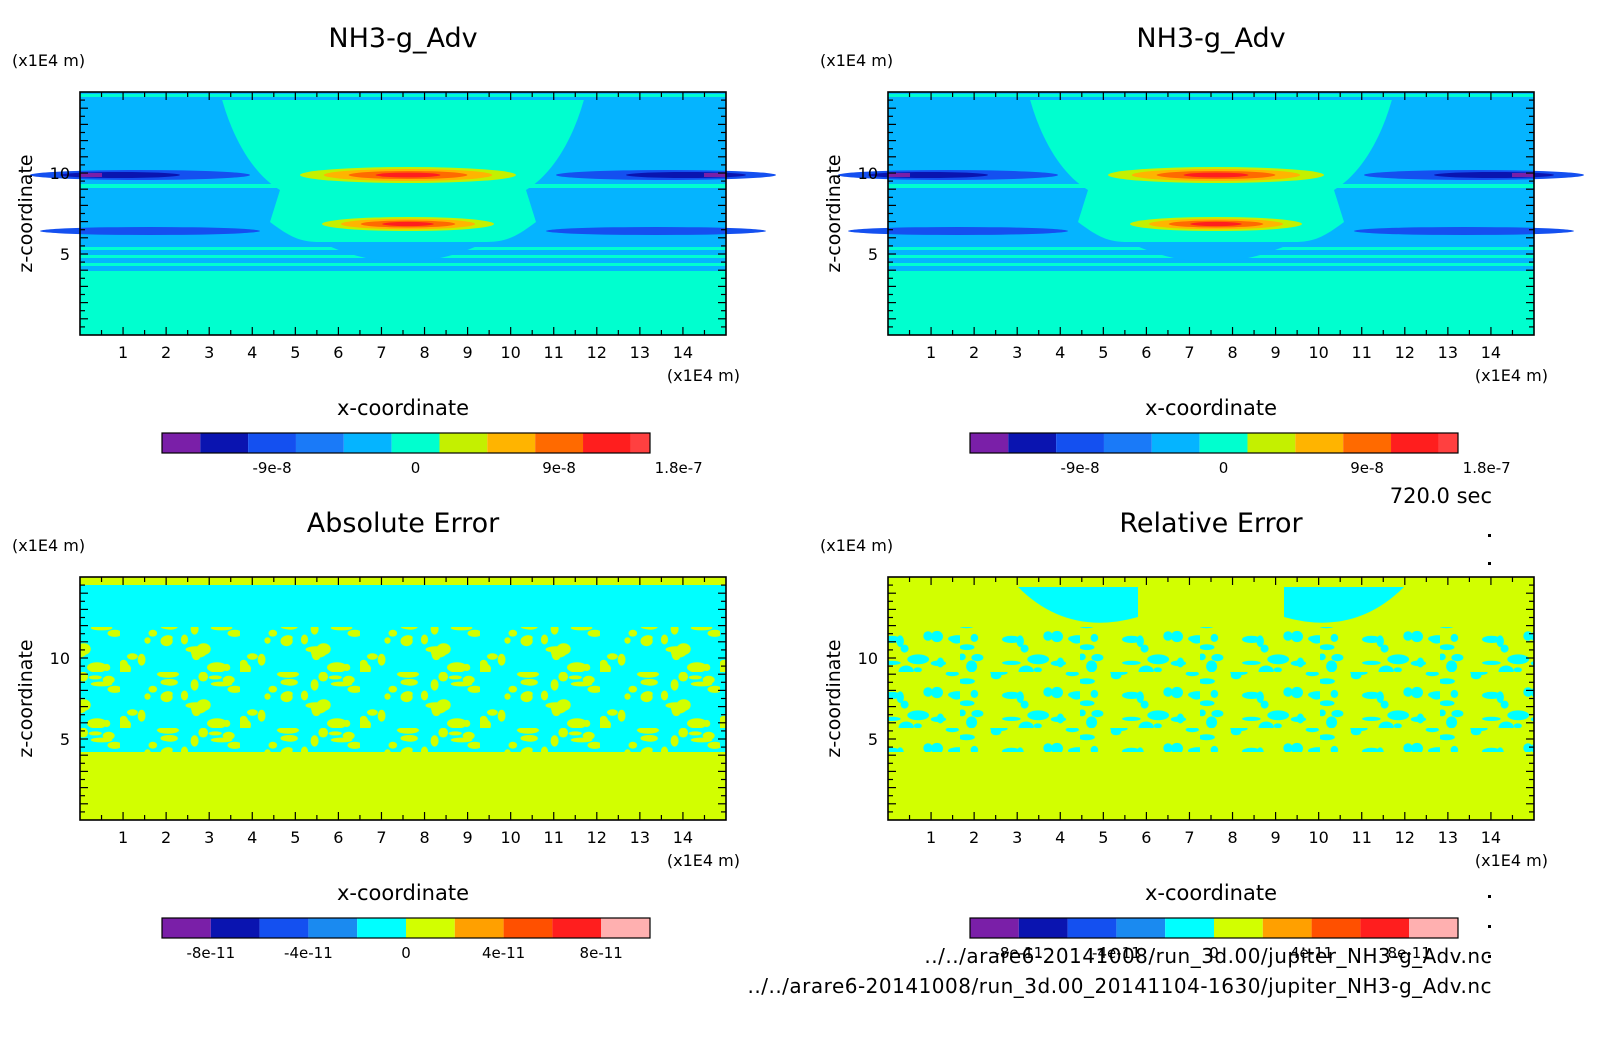  I want to click on colorbar: -9e-8 0 9e-8 1.8e-7, so click(432, 454).